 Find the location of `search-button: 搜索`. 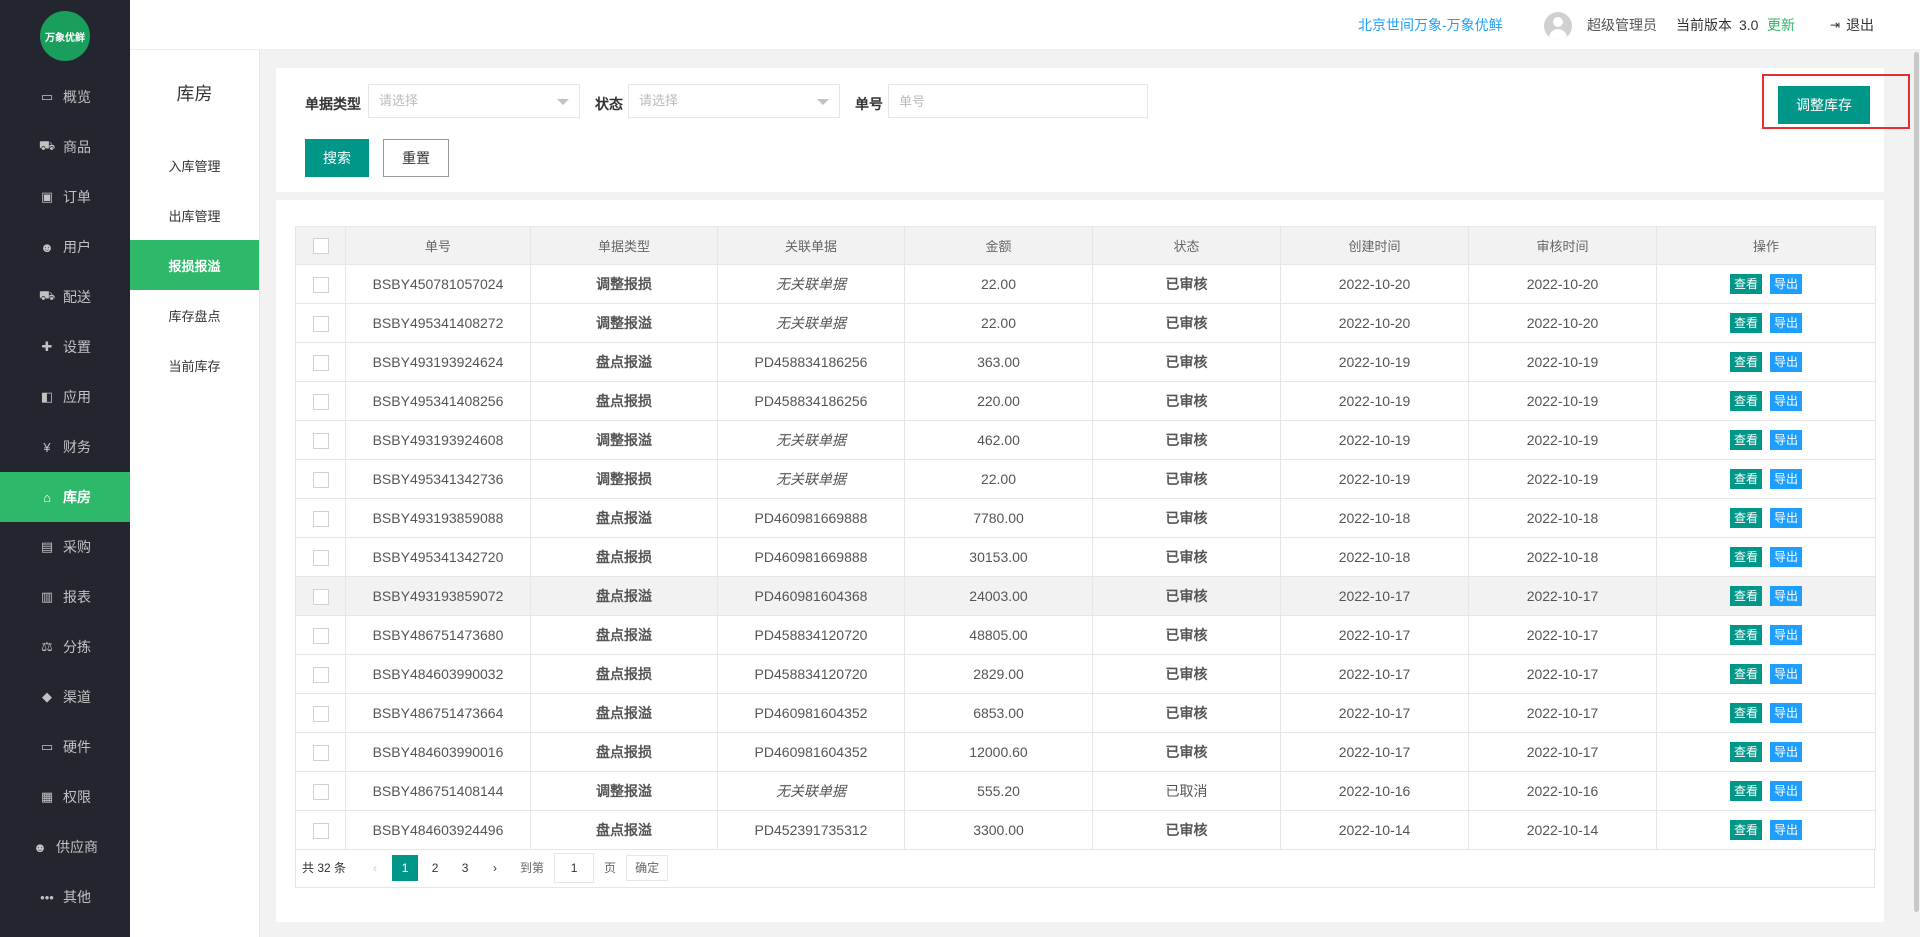

search-button: 搜索 is located at coordinates (337, 158).